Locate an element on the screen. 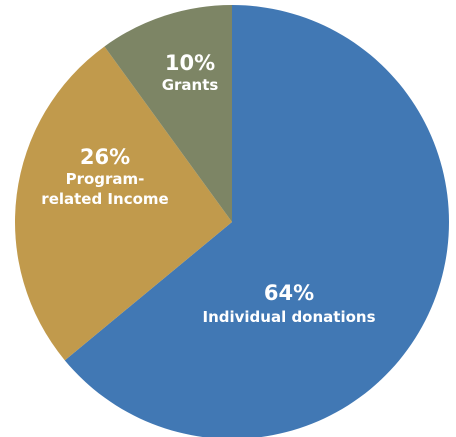 This screenshot has height=437, width=456. slice-value-label-0: 64% is located at coordinates (289, 293).